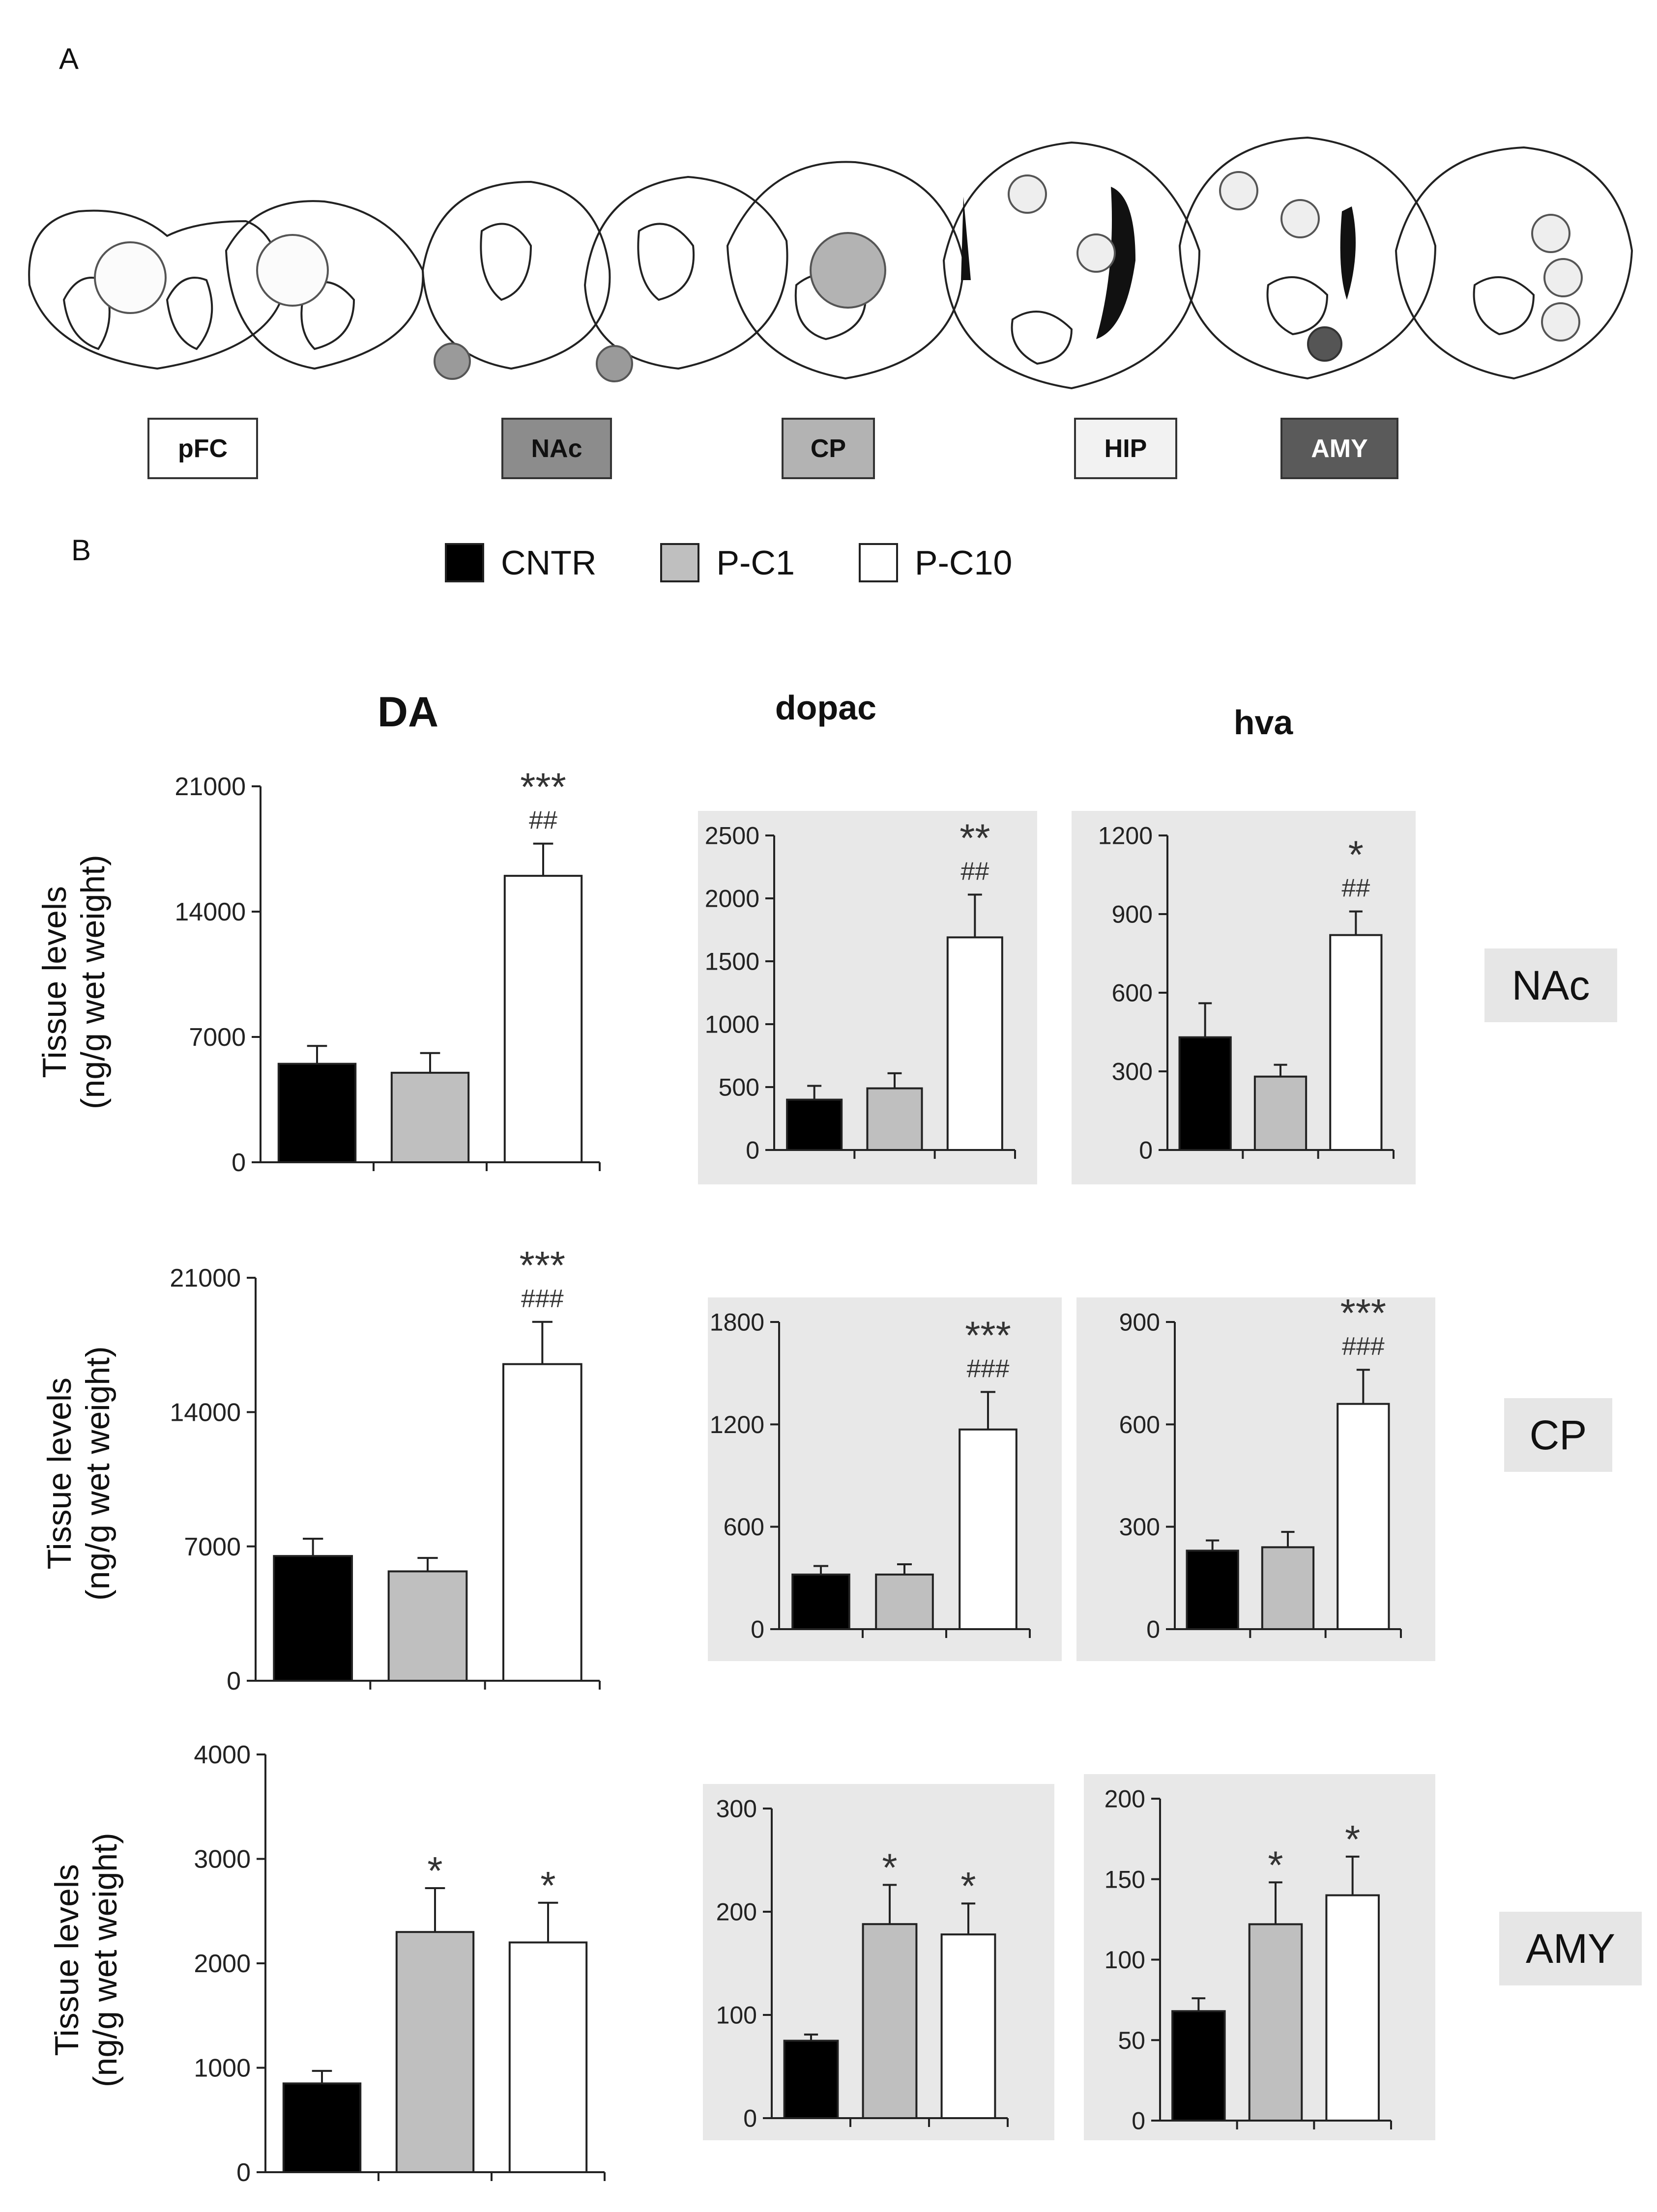  Describe the element at coordinates (1571, 1949) in the screenshot. I see `row-label-amy: AMY` at that location.